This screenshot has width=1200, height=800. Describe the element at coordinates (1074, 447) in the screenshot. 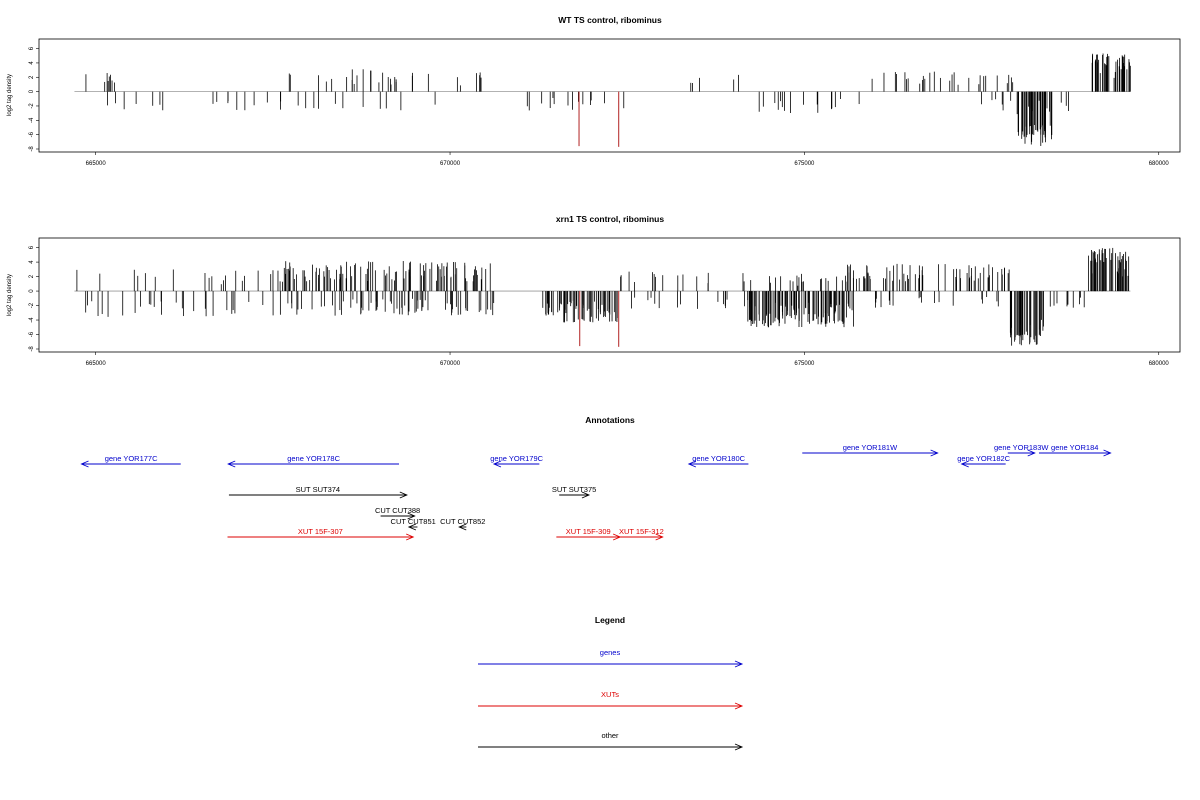

I see `annotation-label: gene YOR184` at that location.